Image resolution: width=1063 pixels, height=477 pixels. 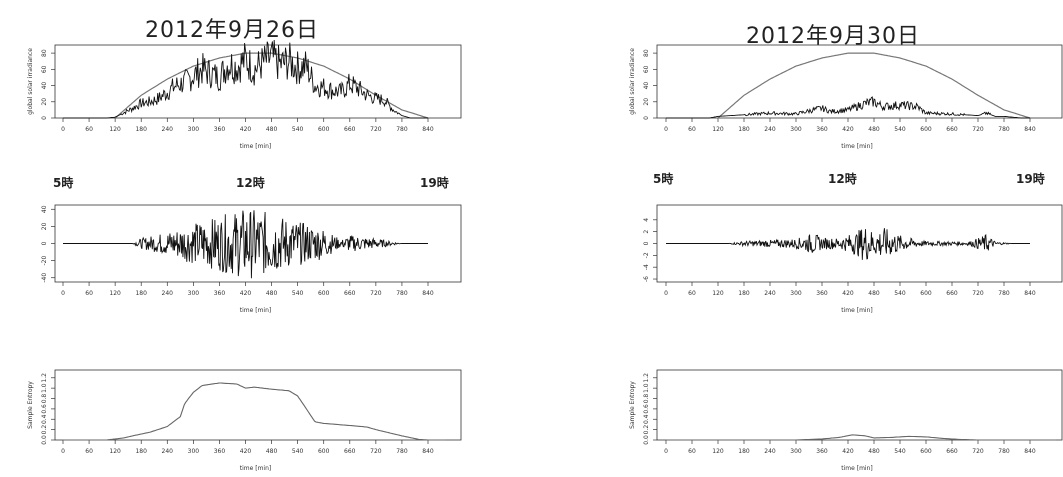 I want to click on y-tick-label: 4, so click(x=646, y=220).